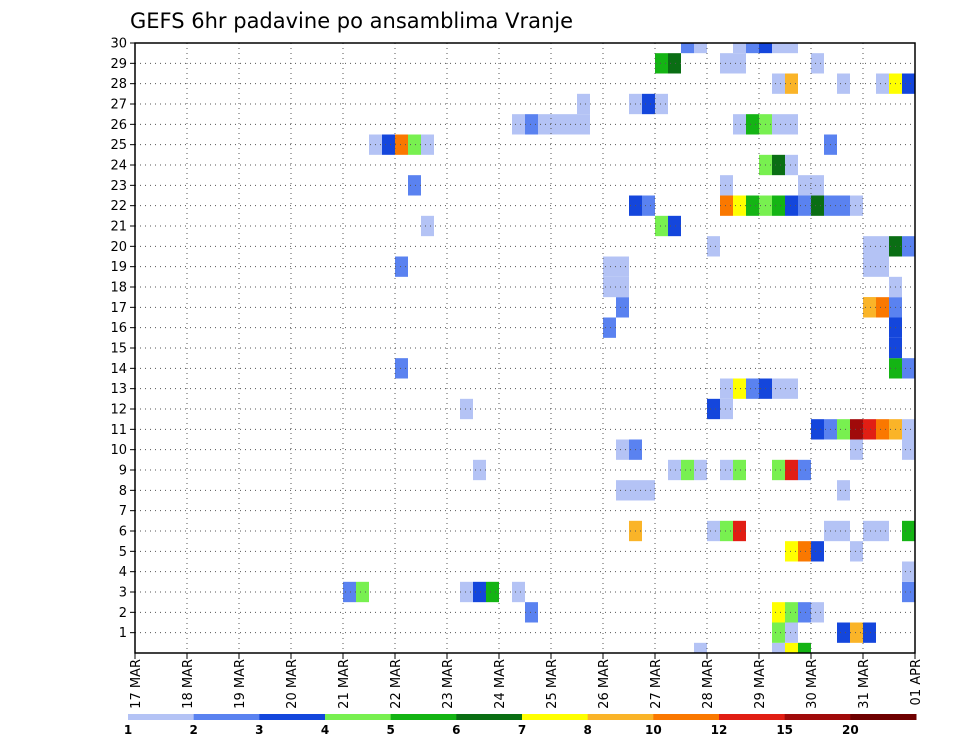  Describe the element at coordinates (656, 684) in the screenshot. I see `x-tick-label: 27 MAR` at that location.